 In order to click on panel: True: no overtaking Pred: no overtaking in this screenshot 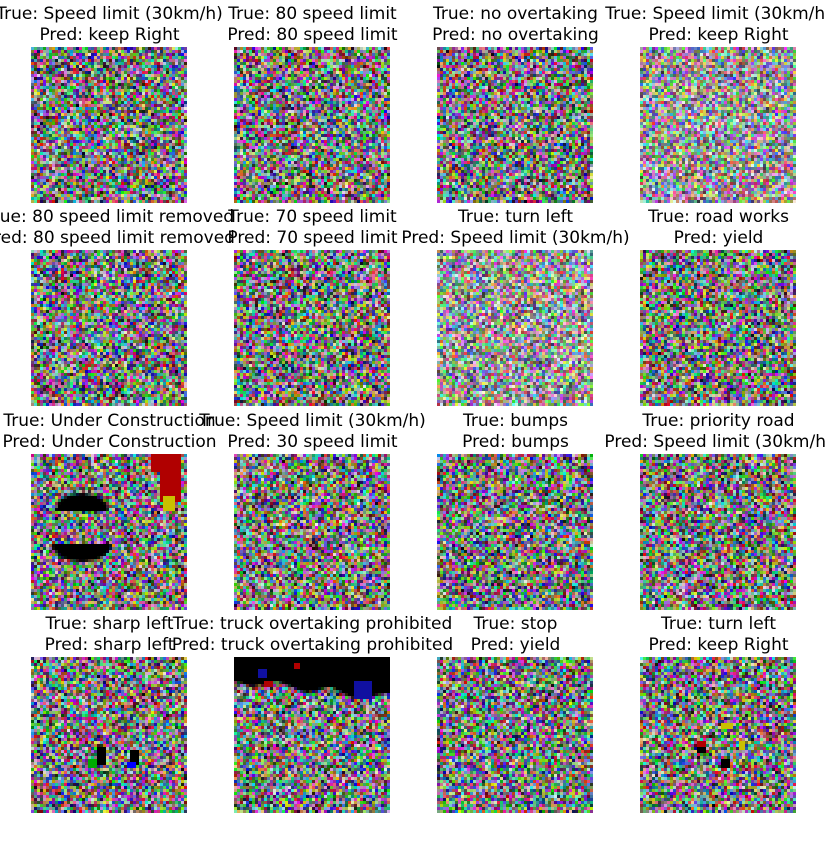, I will do `click(515, 127)`.